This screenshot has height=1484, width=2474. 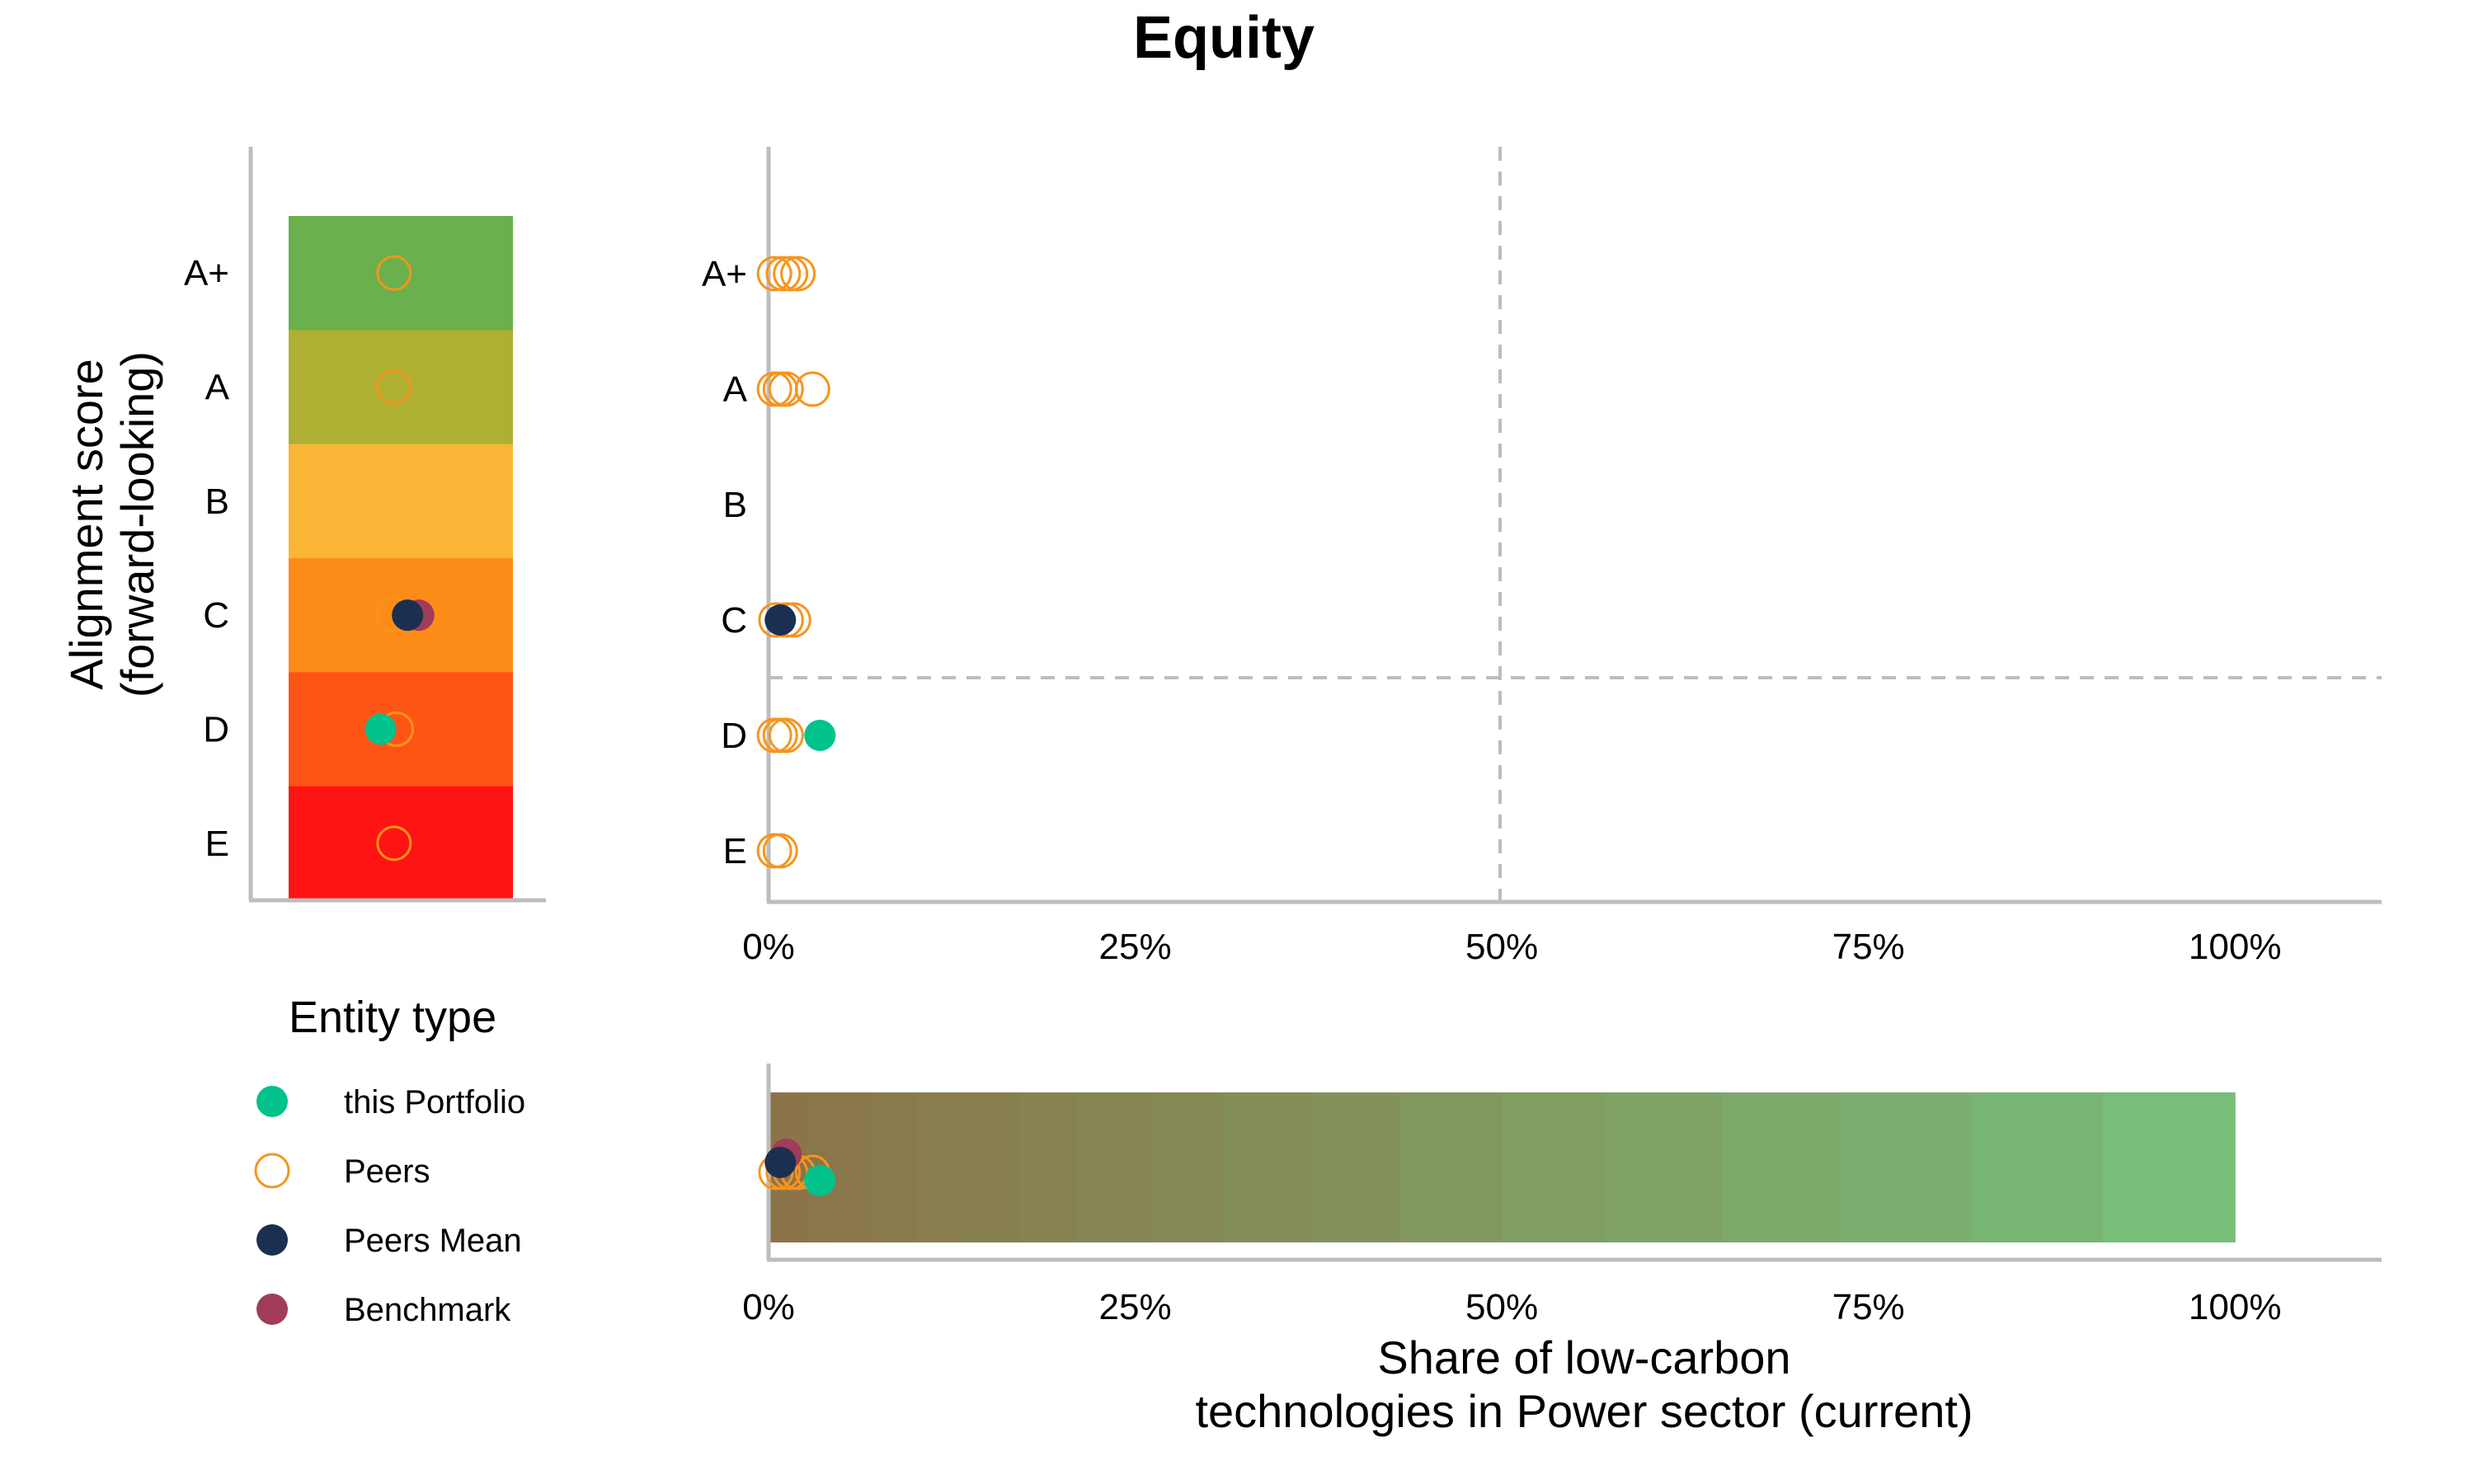 I want to click on left-points, so click(x=400, y=558).